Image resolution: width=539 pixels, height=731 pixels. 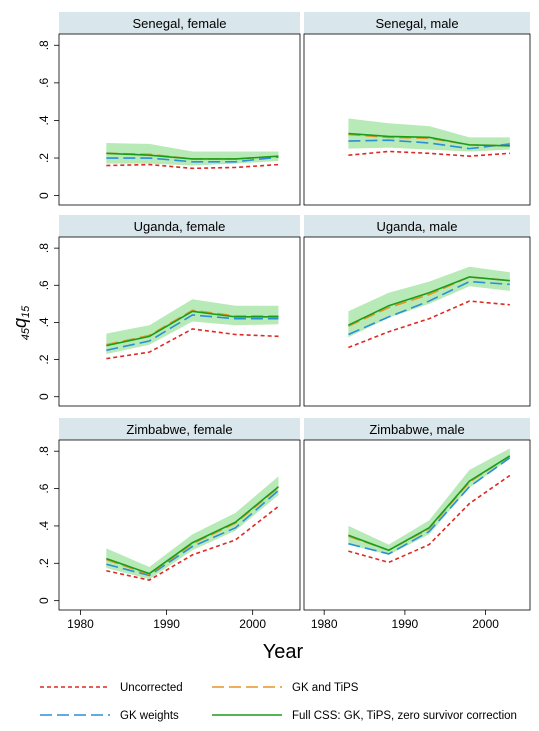 What do you see at coordinates (149, 716) in the screenshot?
I see `legend-label: GK weights` at bounding box center [149, 716].